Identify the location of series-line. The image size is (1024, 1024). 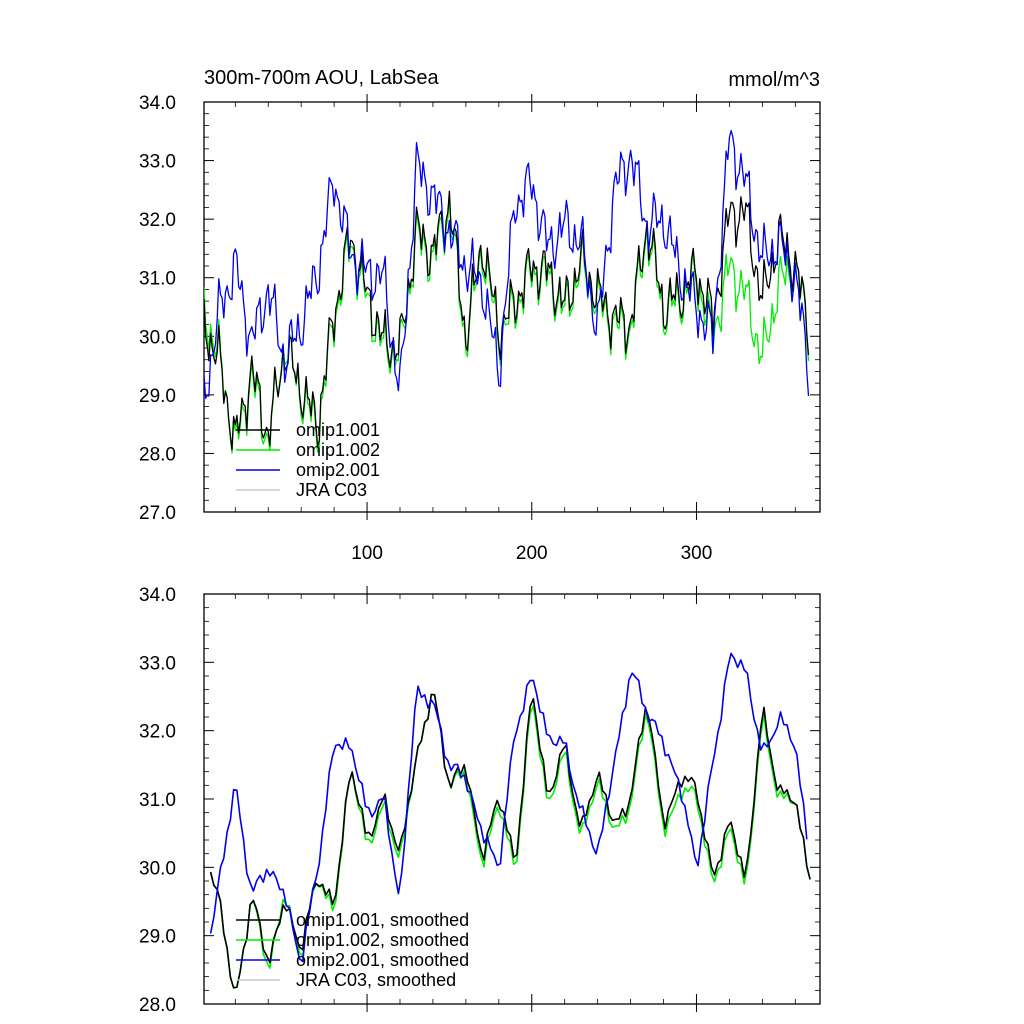
(507, 325).